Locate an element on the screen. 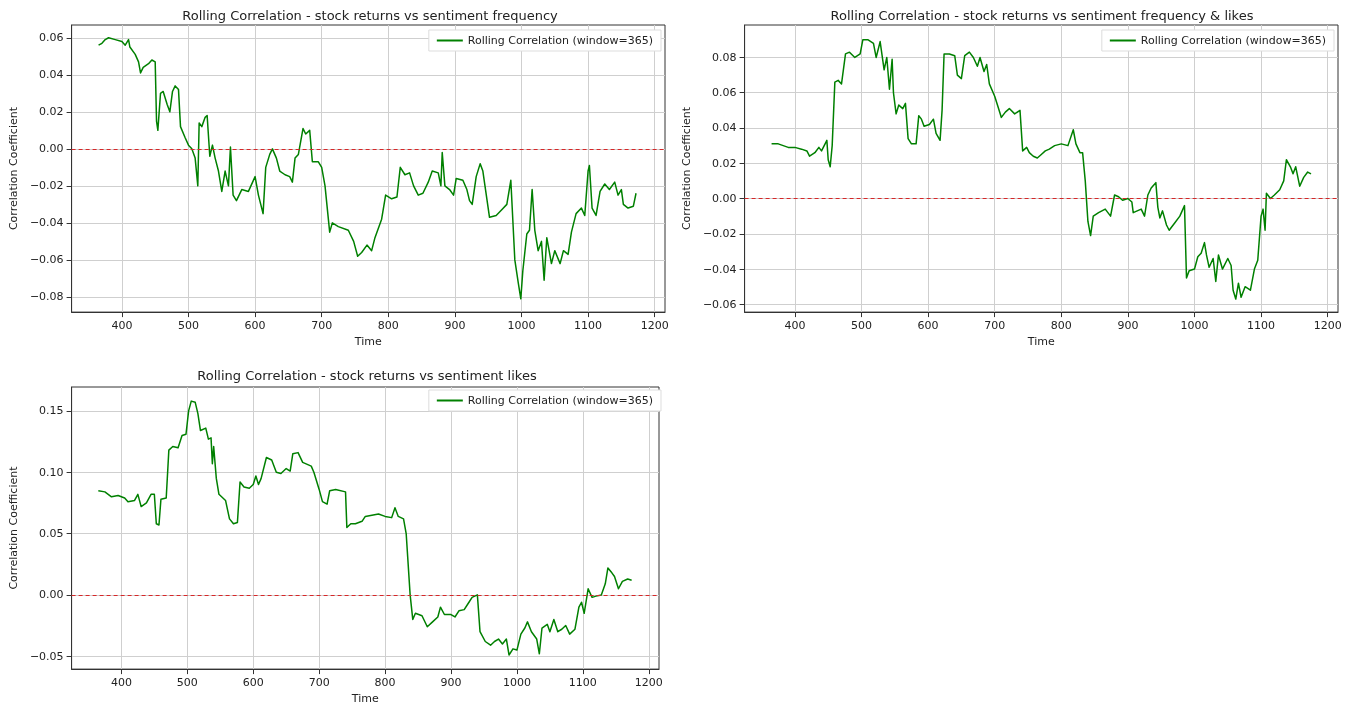 This screenshot has height=709, width=1346. y-tick-label: 0.15 is located at coordinates (51, 411).